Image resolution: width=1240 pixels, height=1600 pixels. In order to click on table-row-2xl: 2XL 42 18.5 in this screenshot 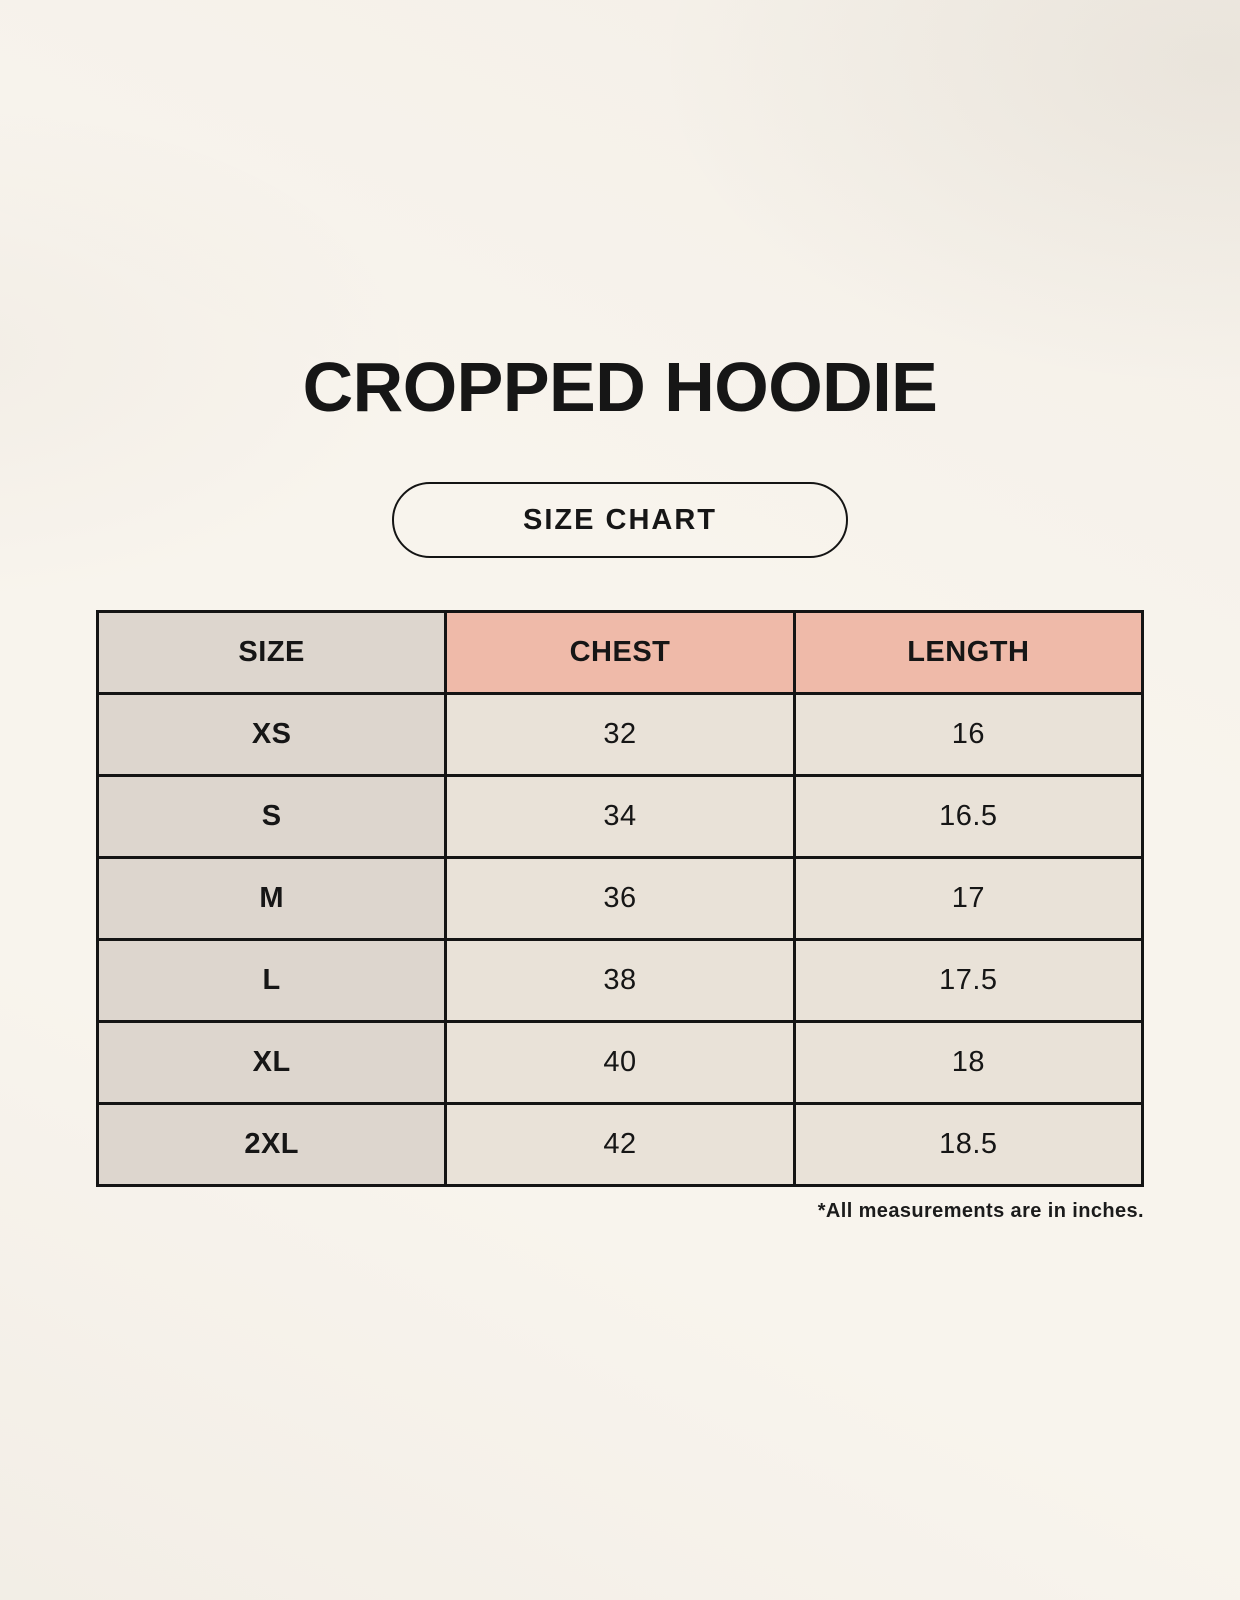, I will do `click(620, 1144)`.